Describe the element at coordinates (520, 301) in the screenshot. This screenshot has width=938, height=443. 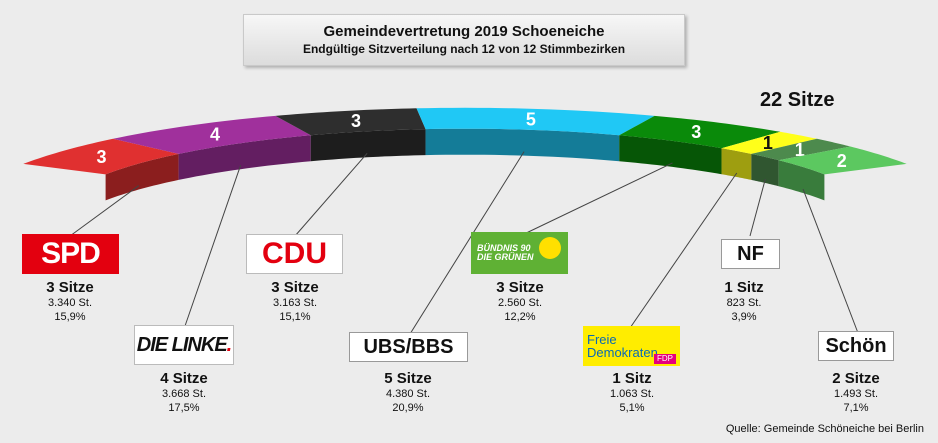
I see `party-label-gruene: 3 Sitze 2.560 St. 12,2%` at that location.